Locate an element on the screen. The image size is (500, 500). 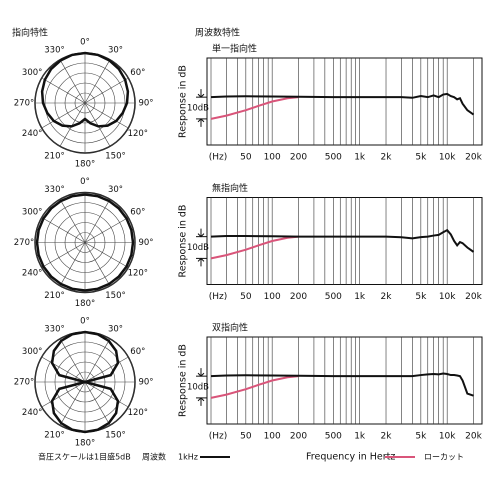
legend-label: 1kHz is located at coordinates (188, 457).